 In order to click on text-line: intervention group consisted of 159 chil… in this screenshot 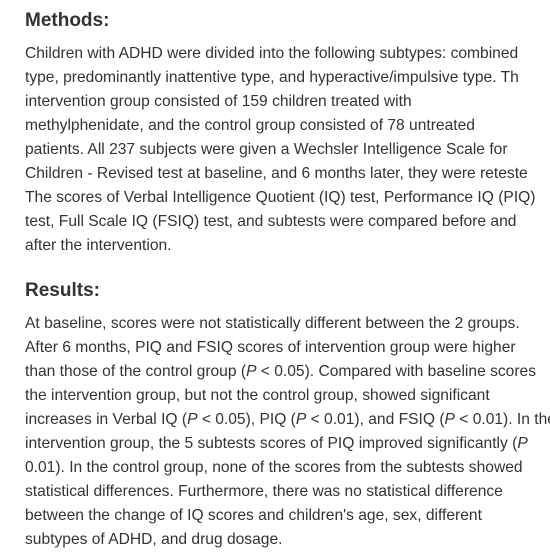, I will do `click(287, 102)`.